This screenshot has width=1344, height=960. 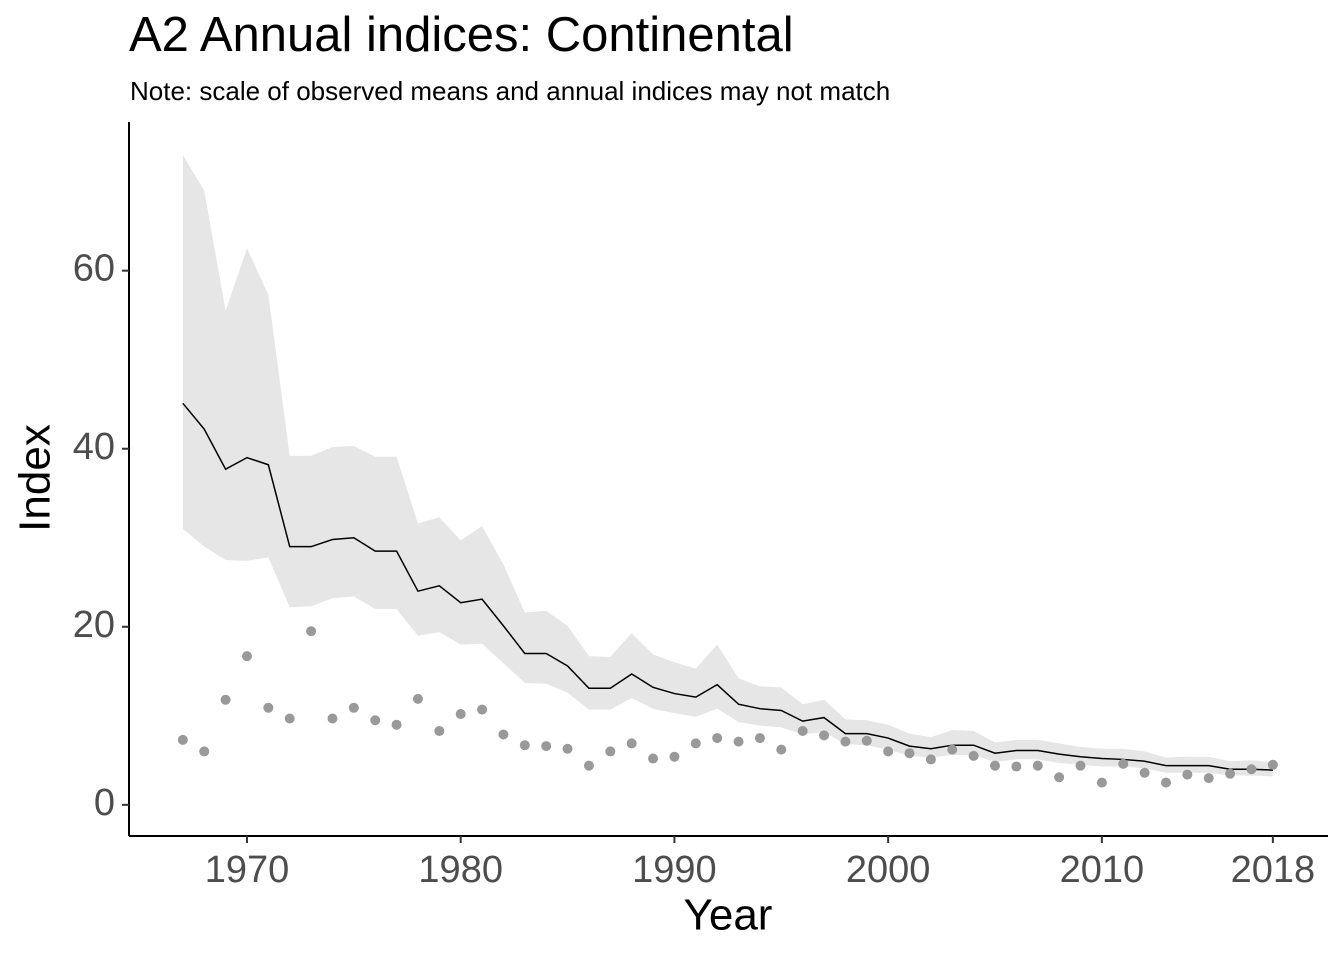 I want to click on x-tick-label: 2000, so click(x=888, y=870).